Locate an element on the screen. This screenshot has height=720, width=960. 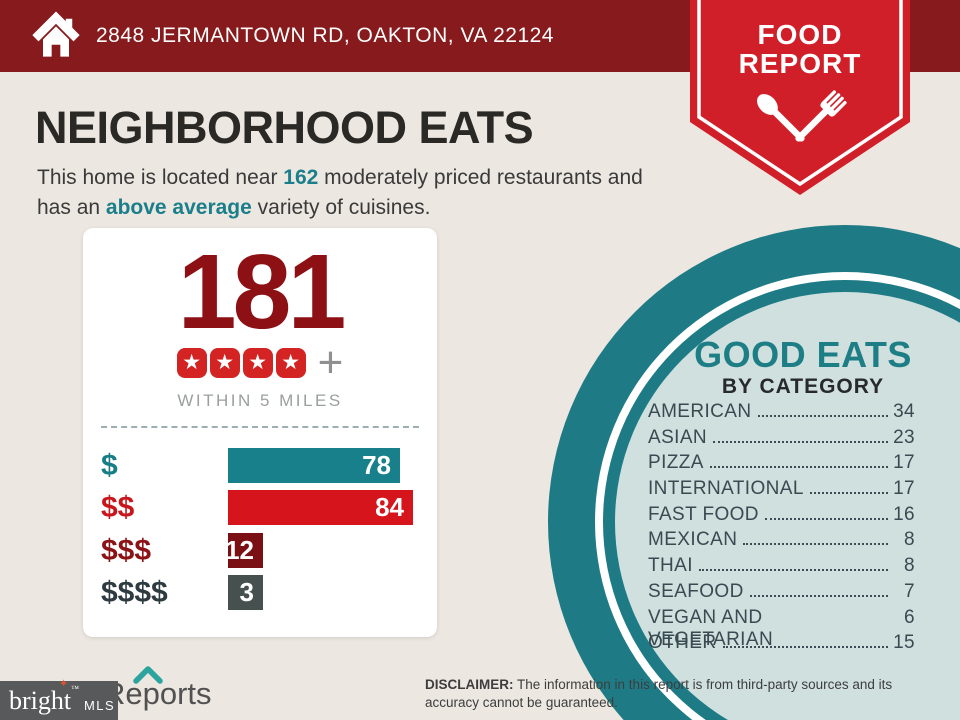
category-label: OTHER is located at coordinates (682, 643).